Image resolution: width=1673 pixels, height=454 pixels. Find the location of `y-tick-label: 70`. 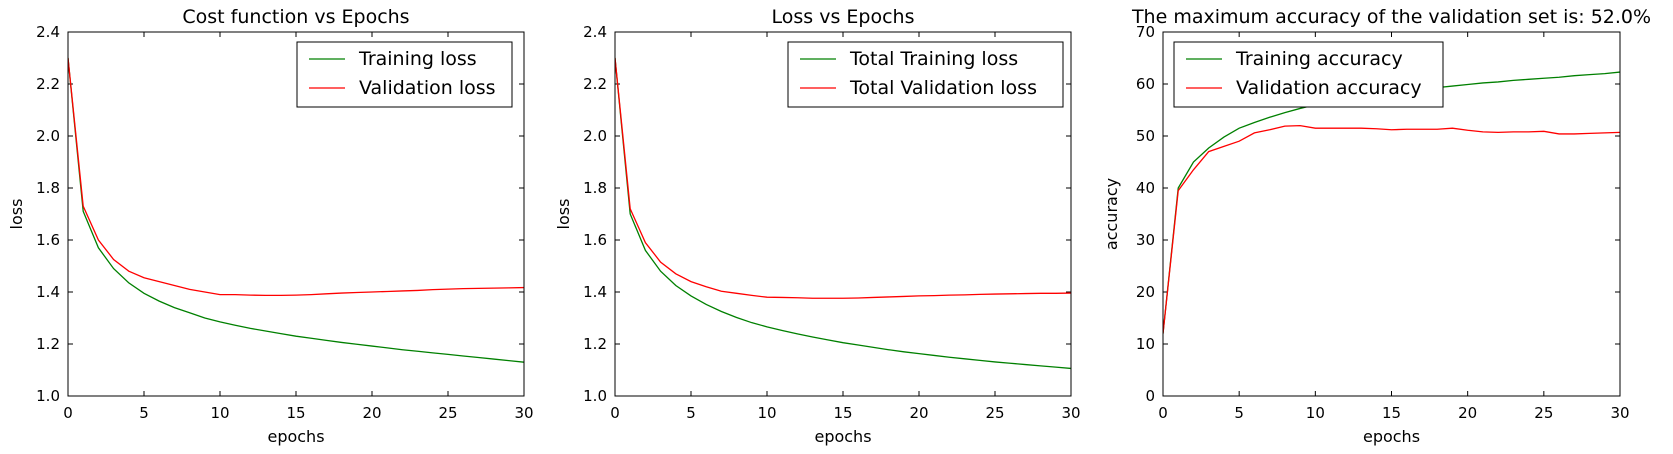

y-tick-label: 70 is located at coordinates (1145, 32).